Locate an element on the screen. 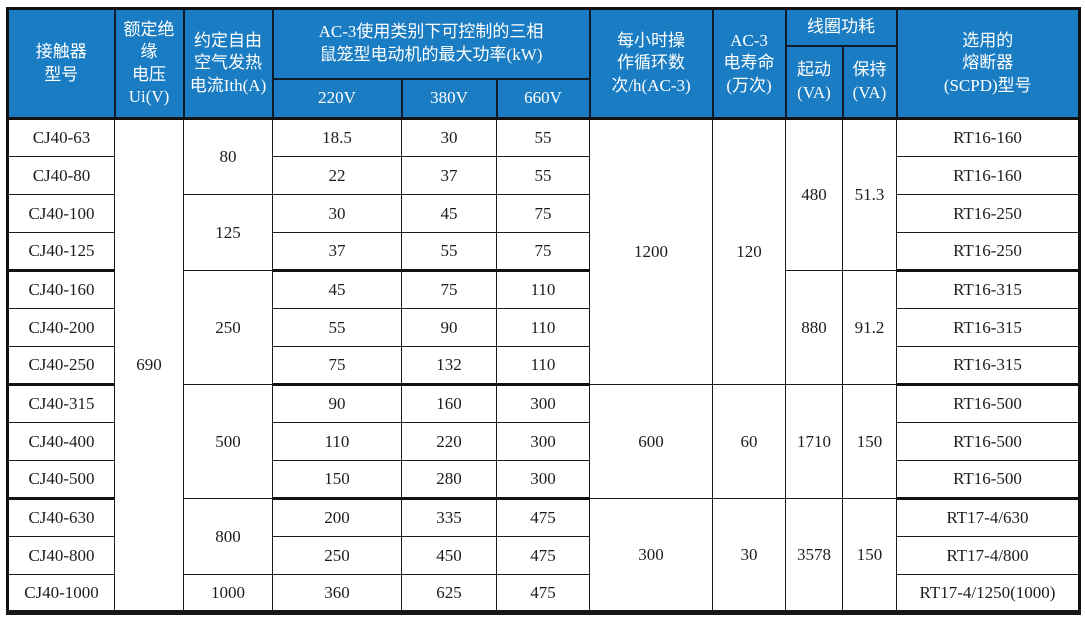 The height and width of the screenshot is (627, 1085). header-row-3: 220V 380V 660V is located at coordinates (544, 98).